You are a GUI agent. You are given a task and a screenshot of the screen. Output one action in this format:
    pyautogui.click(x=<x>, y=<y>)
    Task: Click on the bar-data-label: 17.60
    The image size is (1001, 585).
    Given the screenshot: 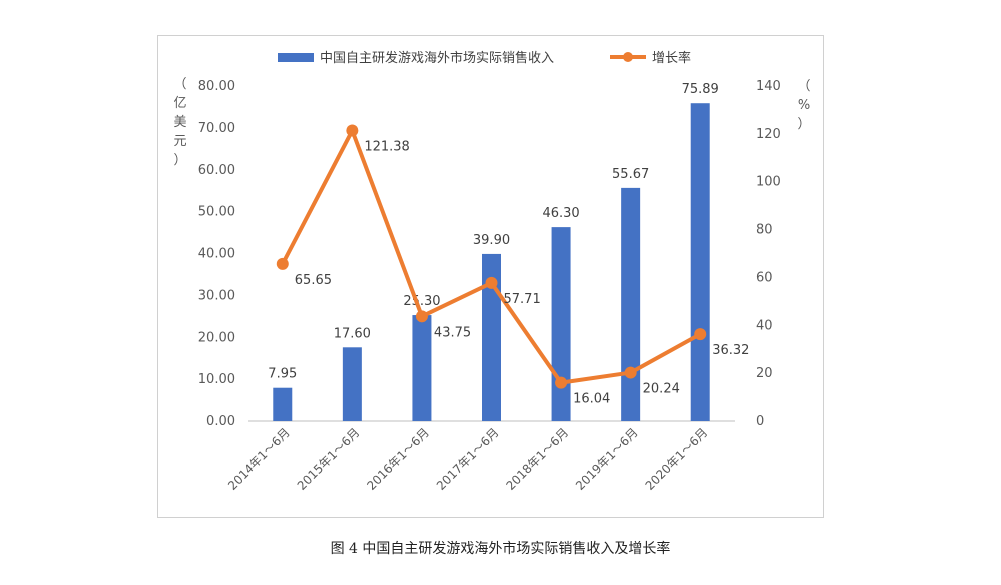 What is the action you would take?
    pyautogui.click(x=352, y=333)
    